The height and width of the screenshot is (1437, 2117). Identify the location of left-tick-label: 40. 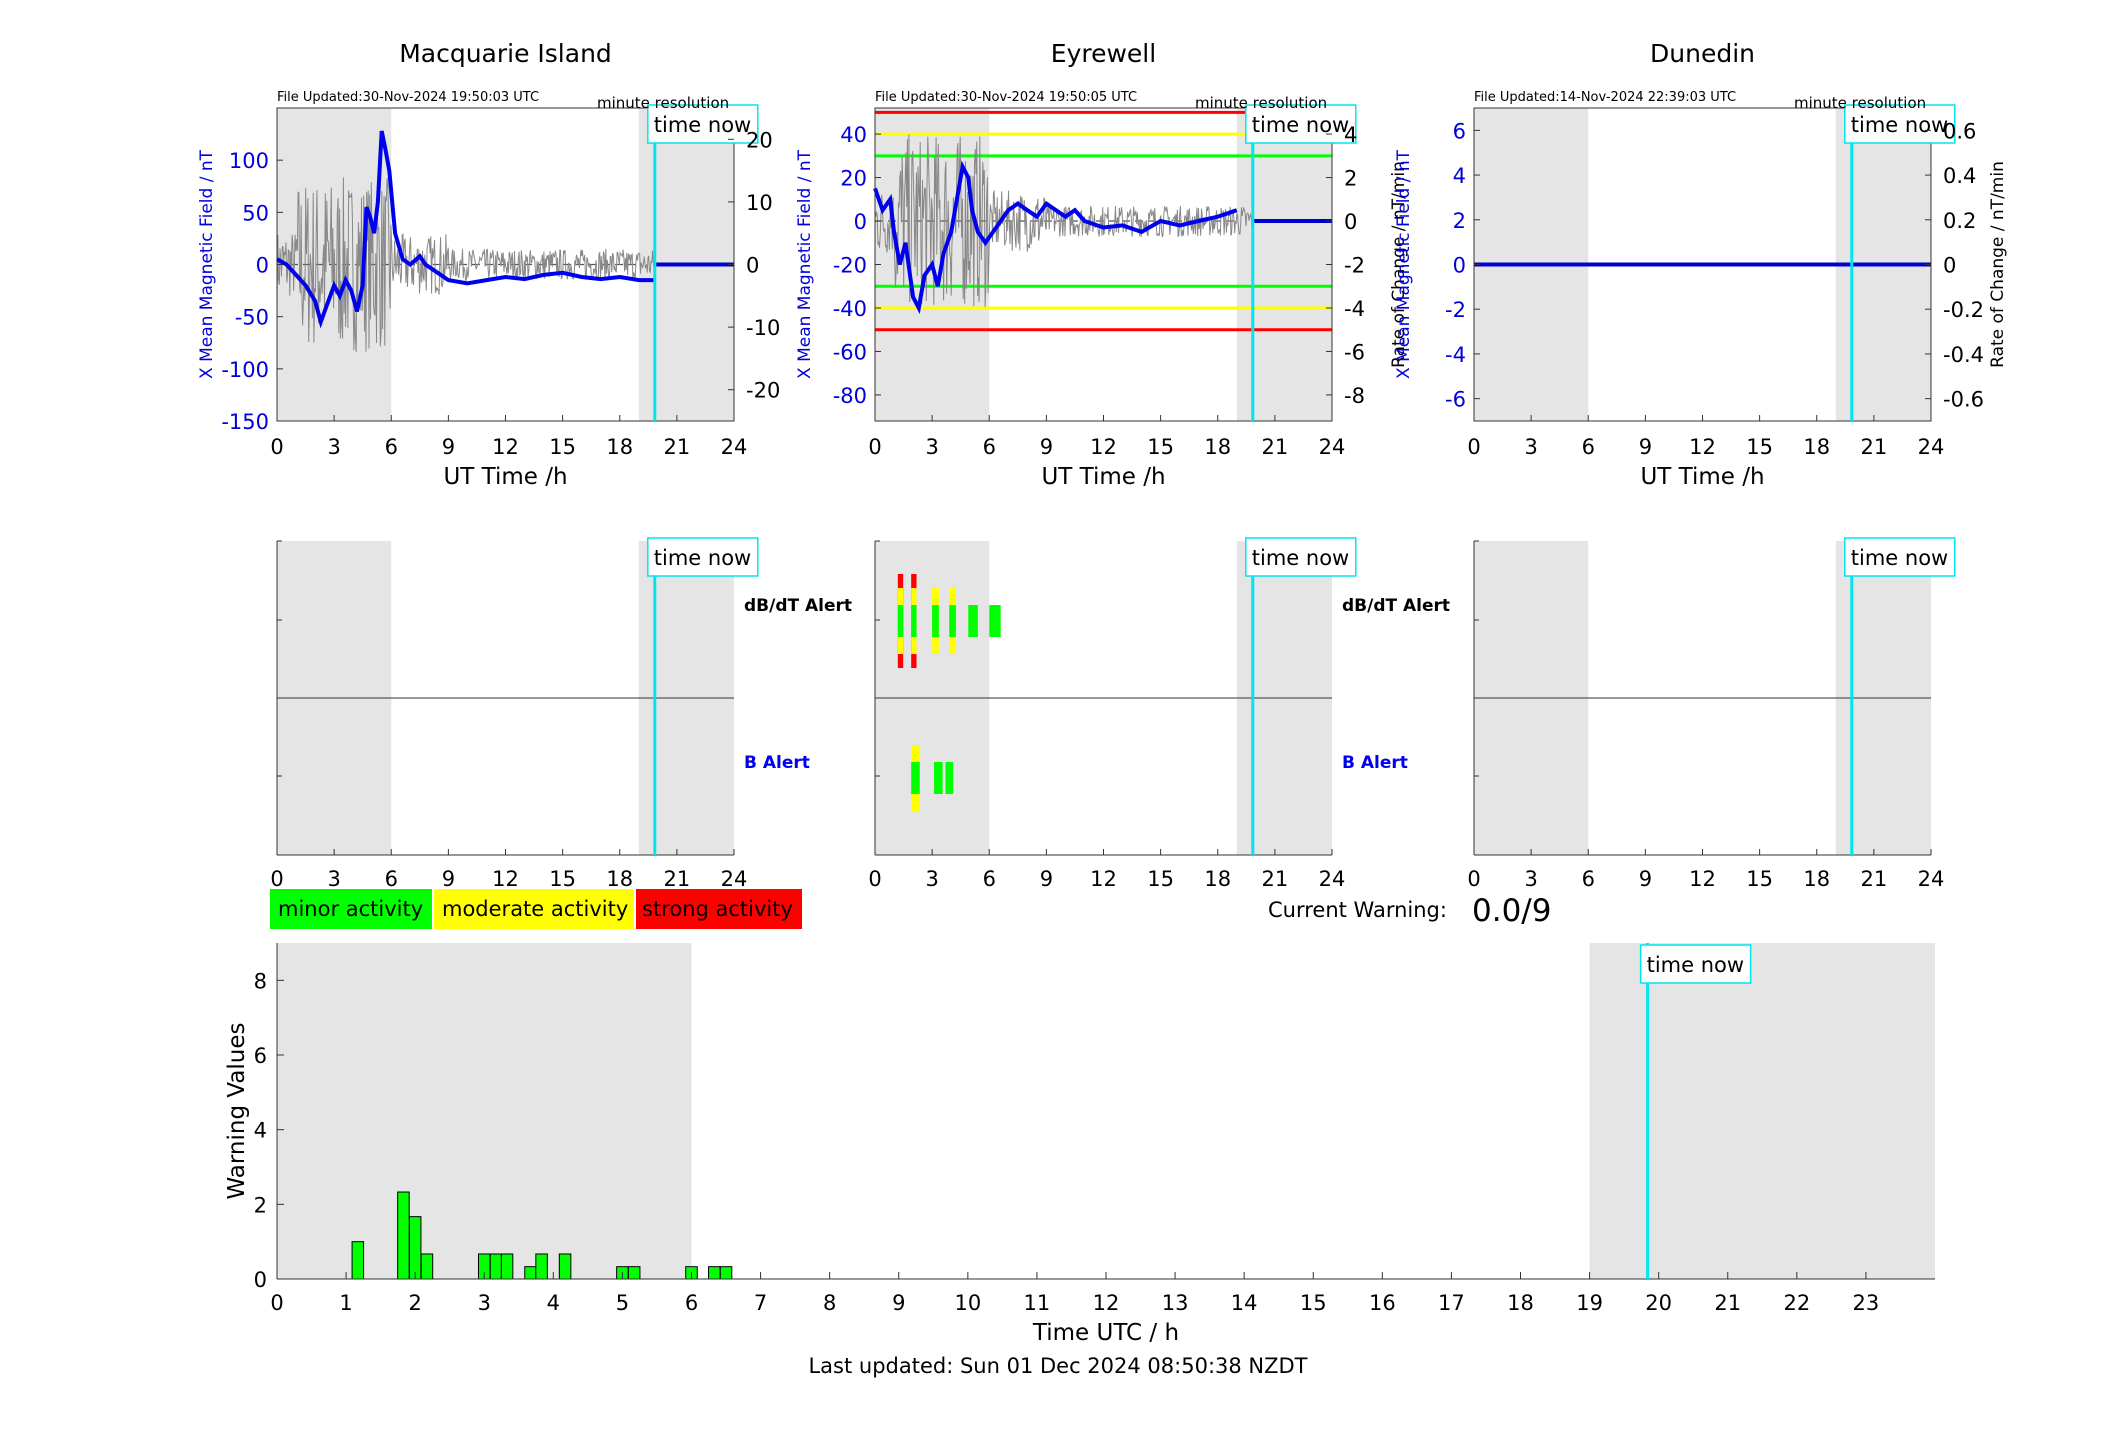
(853, 135).